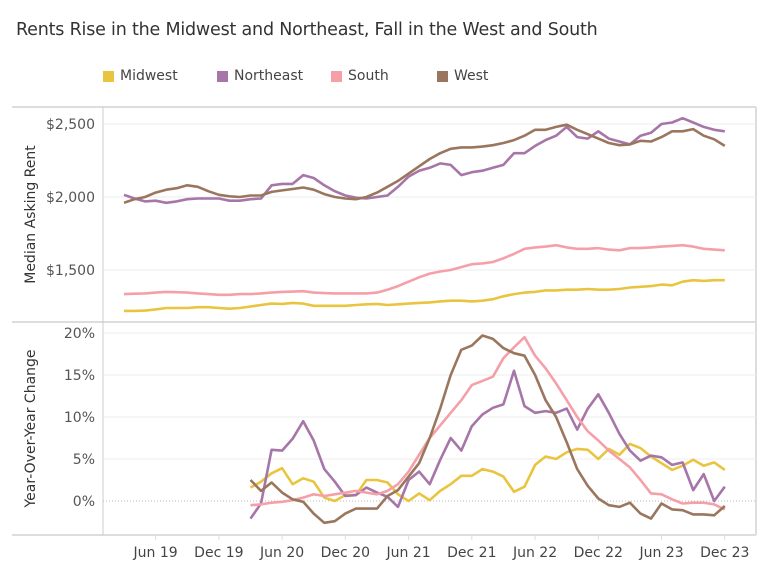 The image size is (768, 576). What do you see at coordinates (724, 553) in the screenshot?
I see `x-tick-label: Dec 23` at bounding box center [724, 553].